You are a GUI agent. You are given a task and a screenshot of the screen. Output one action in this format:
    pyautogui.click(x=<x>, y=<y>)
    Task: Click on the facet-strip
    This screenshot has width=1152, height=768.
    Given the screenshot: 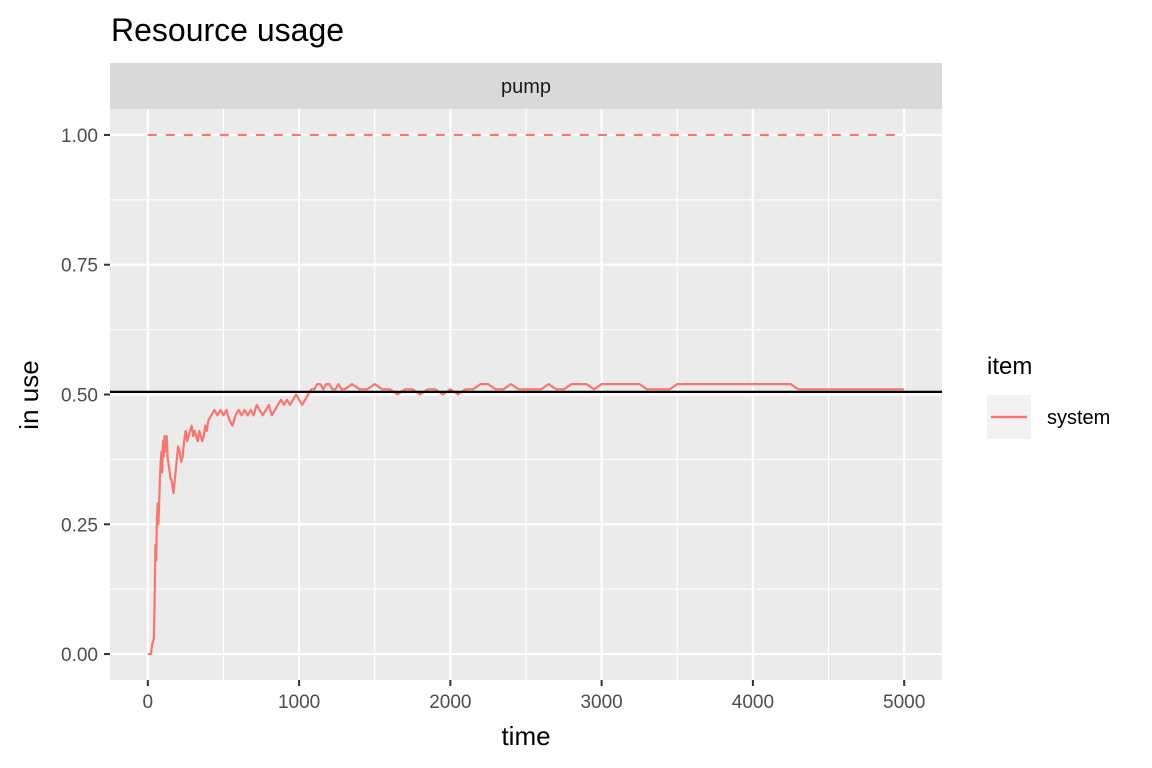 What is the action you would take?
    pyautogui.click(x=526, y=86)
    